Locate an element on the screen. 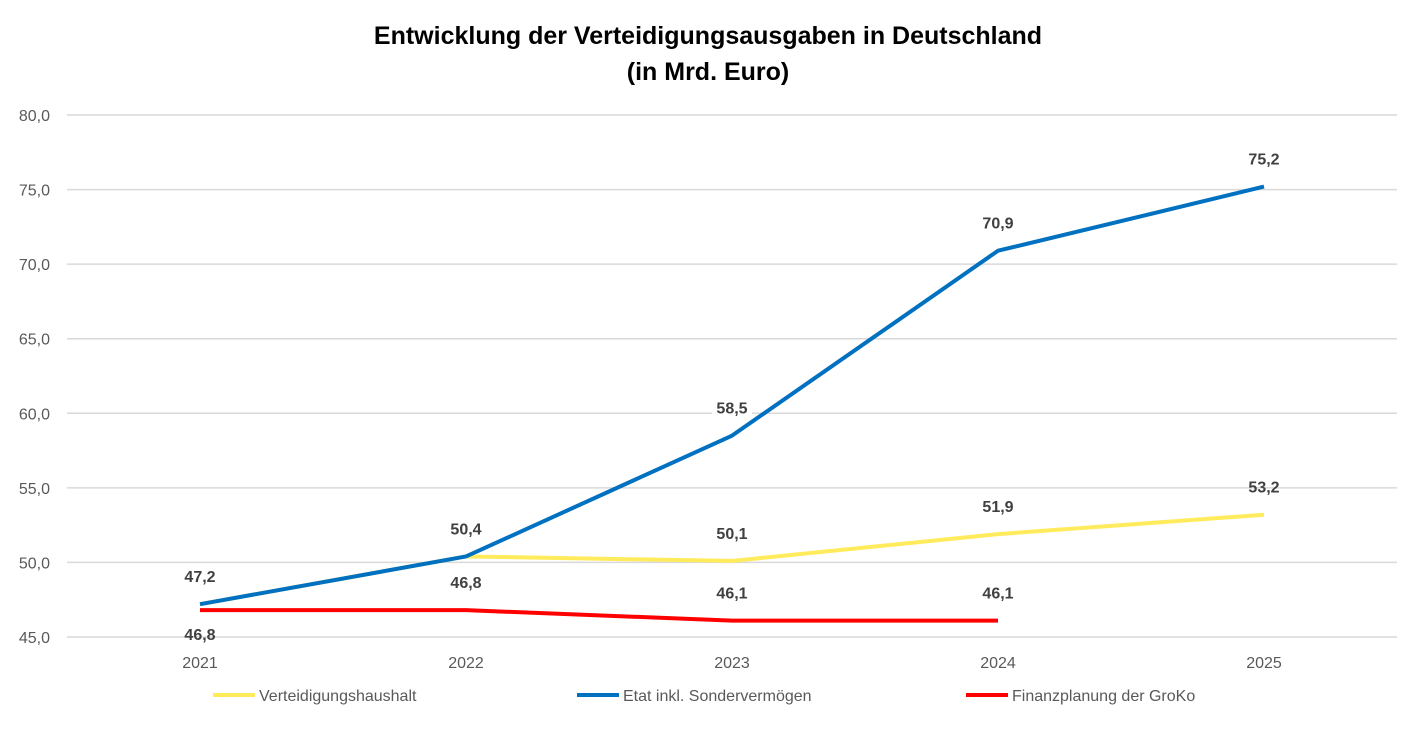 The height and width of the screenshot is (732, 1416). data-label: 47,2 is located at coordinates (199, 577).